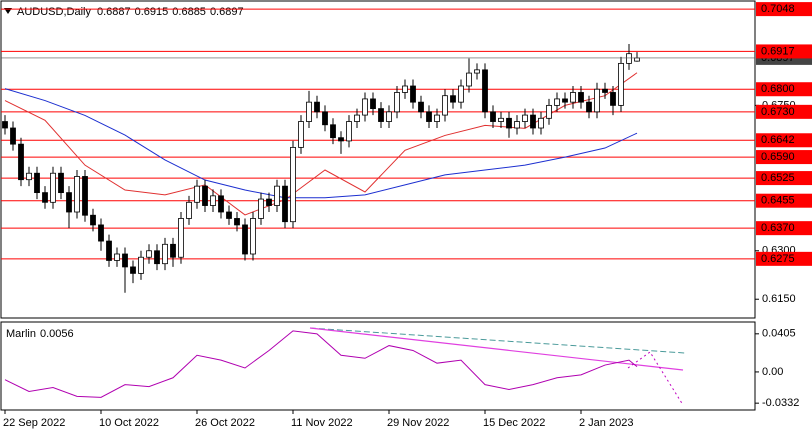  Describe the element at coordinates (778, 89) in the screenshot. I see `level-label: 0.6800` at that location.